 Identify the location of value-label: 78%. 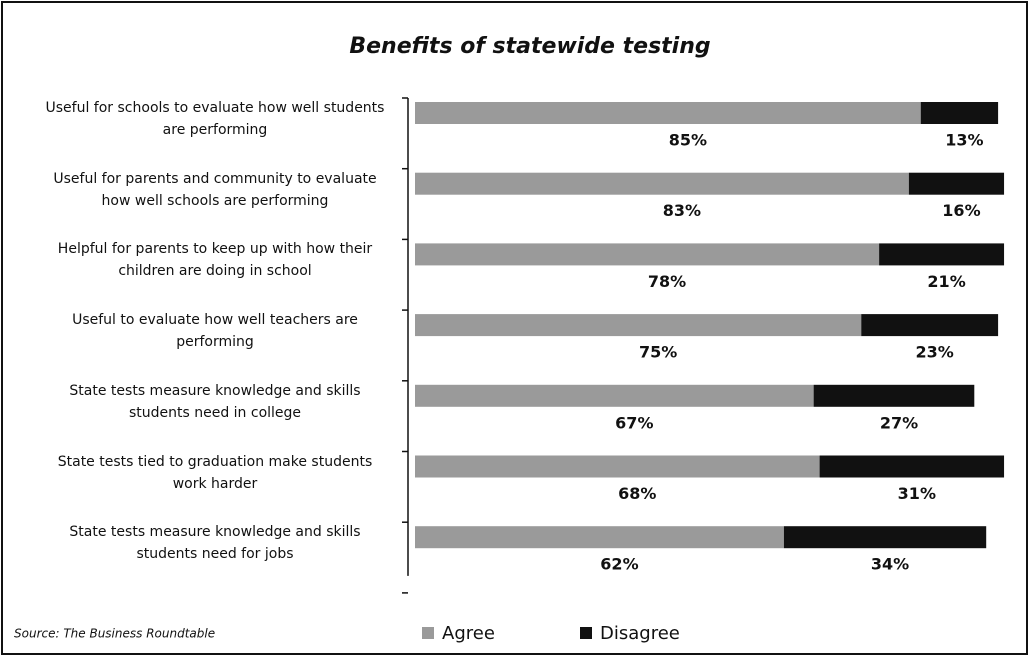
(667, 281).